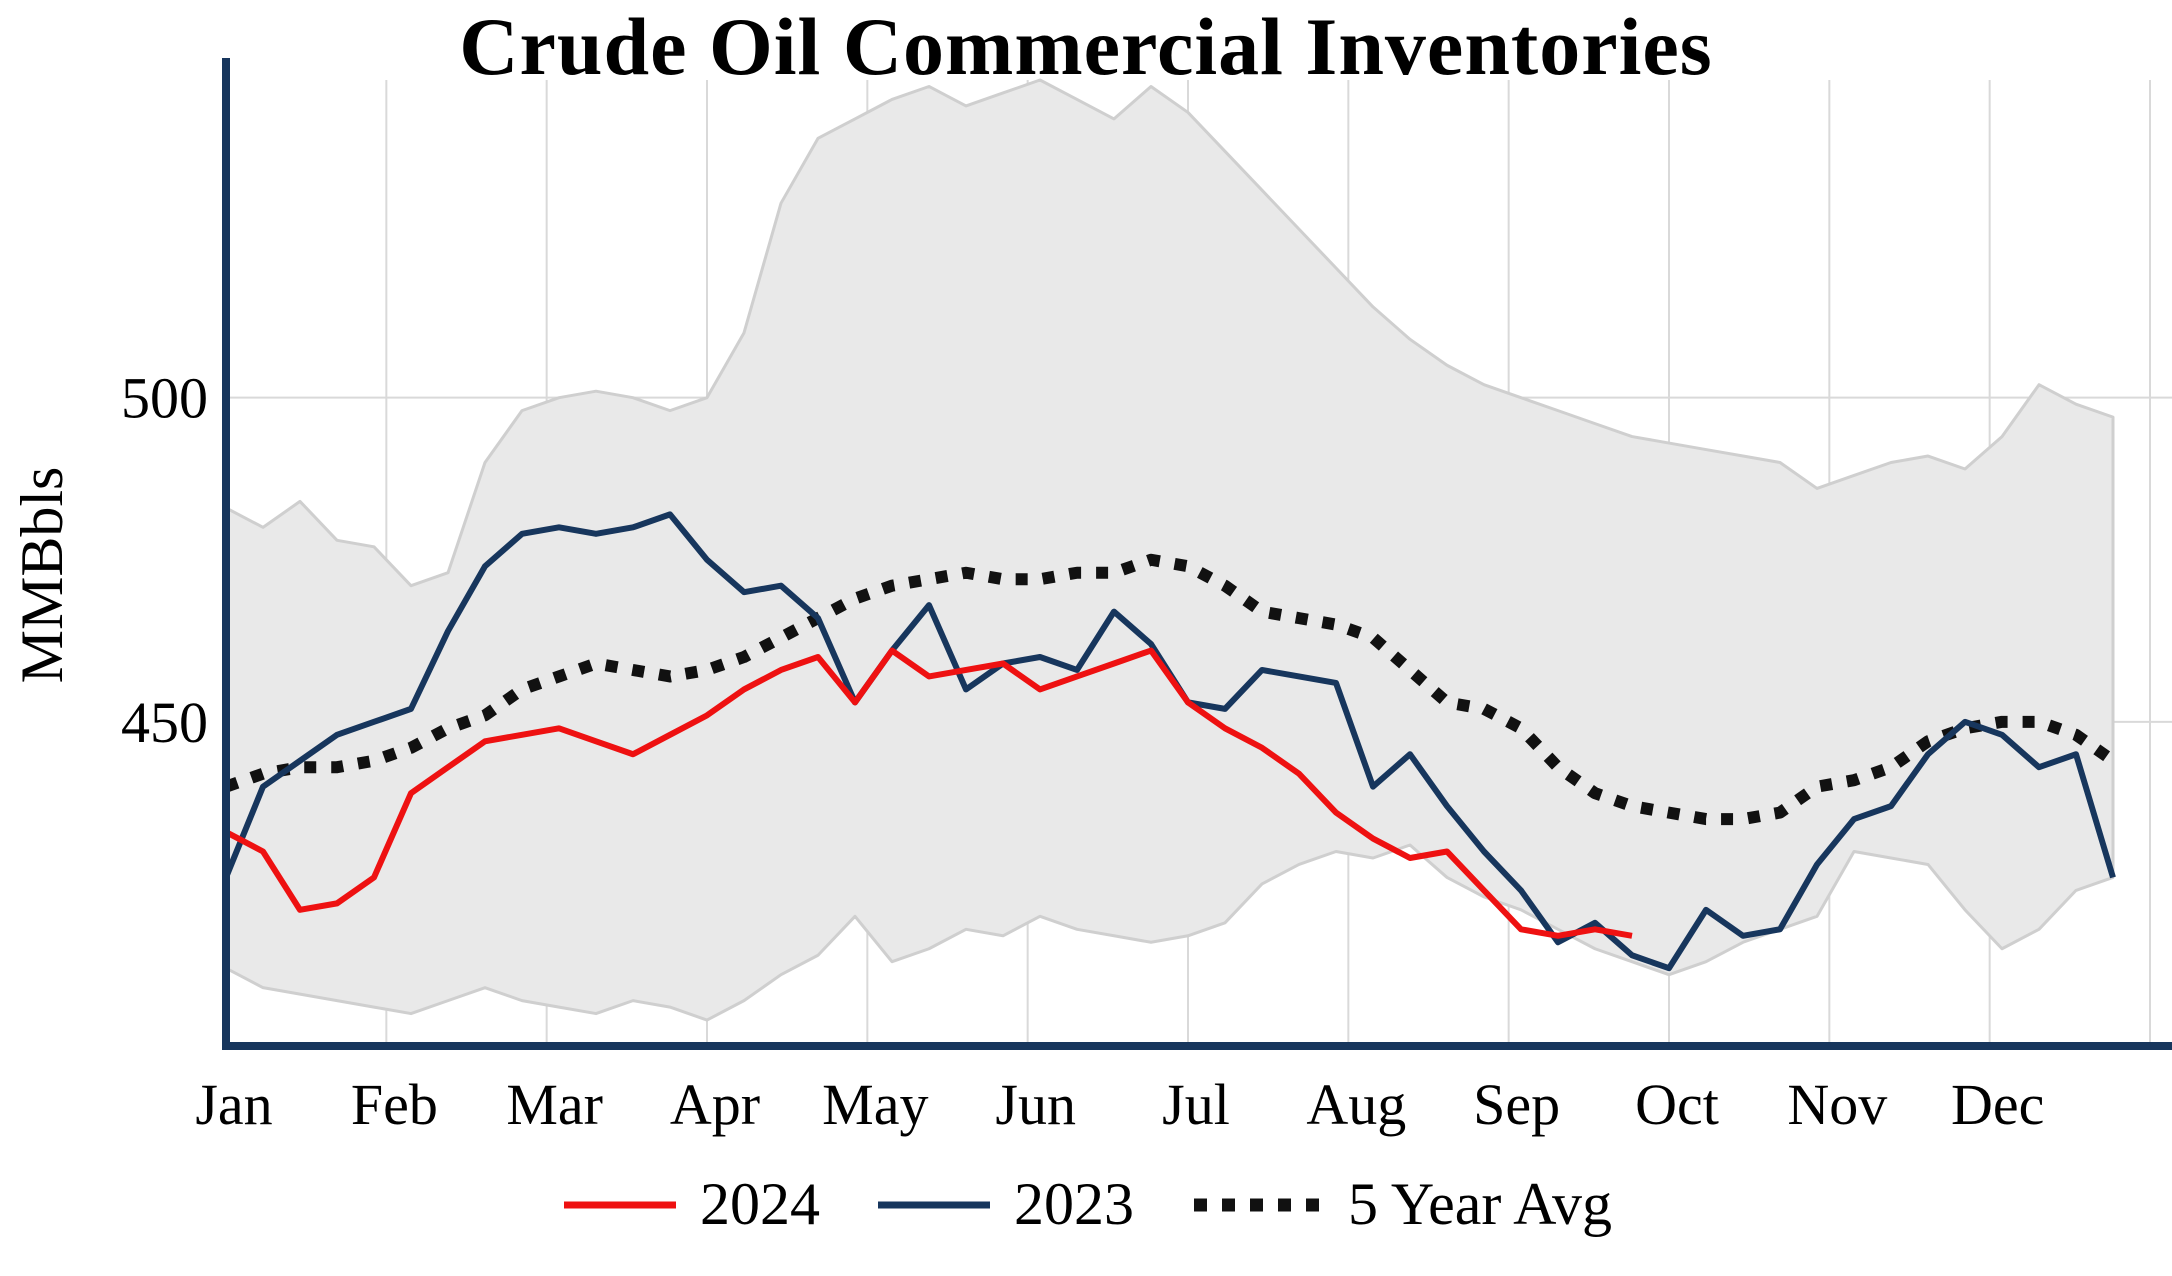  I want to click on x-tick-label-jan: Jan, so click(233, 1104).